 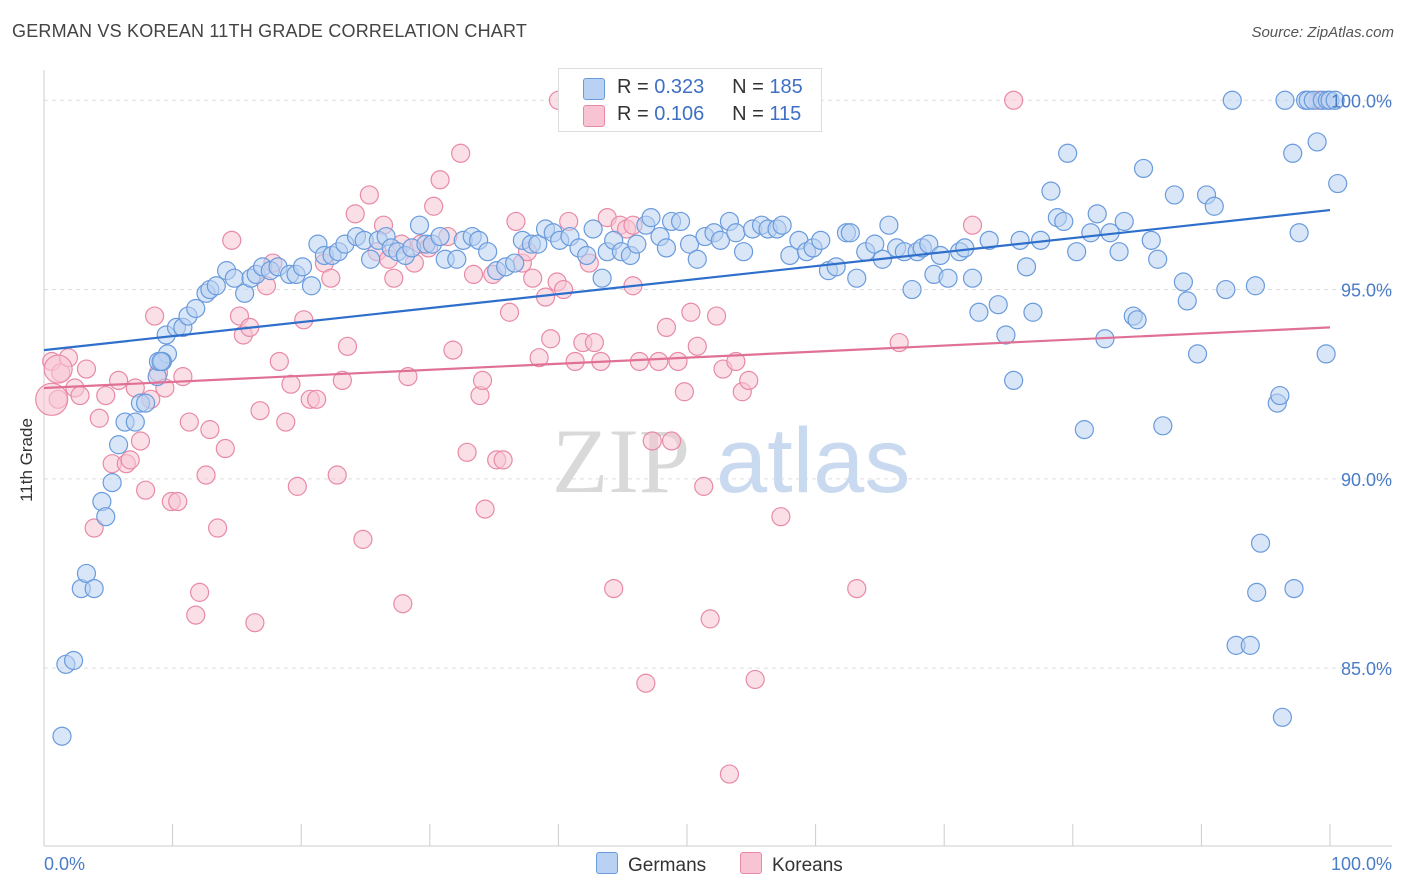 I want to click on bottom-legend-germans: Germans, so click(x=651, y=864).